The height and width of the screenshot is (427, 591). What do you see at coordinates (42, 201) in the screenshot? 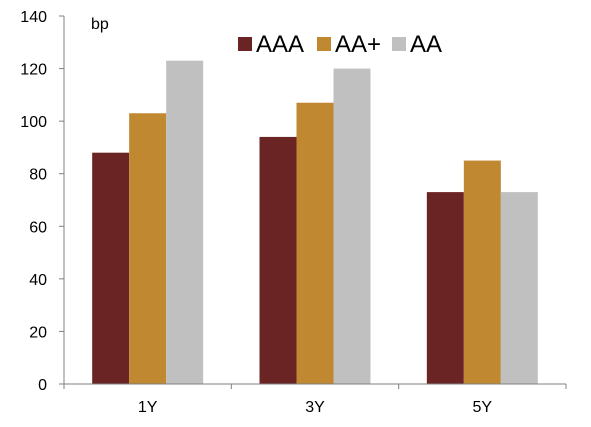
I see `y-axis: 0 20 40 60 80 100 120 140` at bounding box center [42, 201].